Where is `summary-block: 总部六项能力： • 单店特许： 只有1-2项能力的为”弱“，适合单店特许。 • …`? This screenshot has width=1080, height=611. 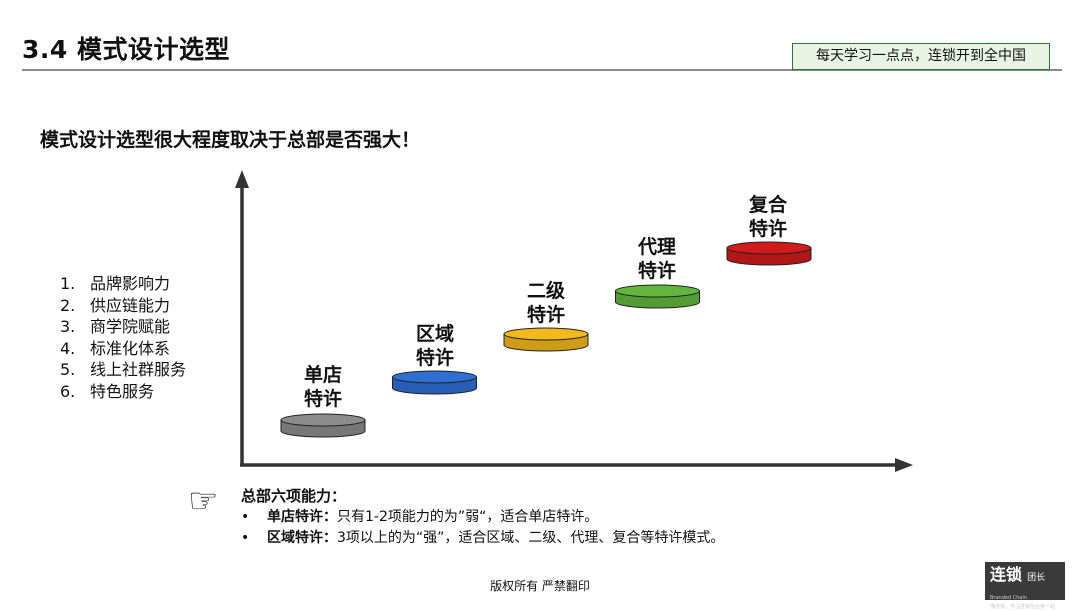 summary-block: 总部六项能力： • 单店特许： 只有1-2项能力的为”弱“，适合单店特许。 • … is located at coordinates (482, 517).